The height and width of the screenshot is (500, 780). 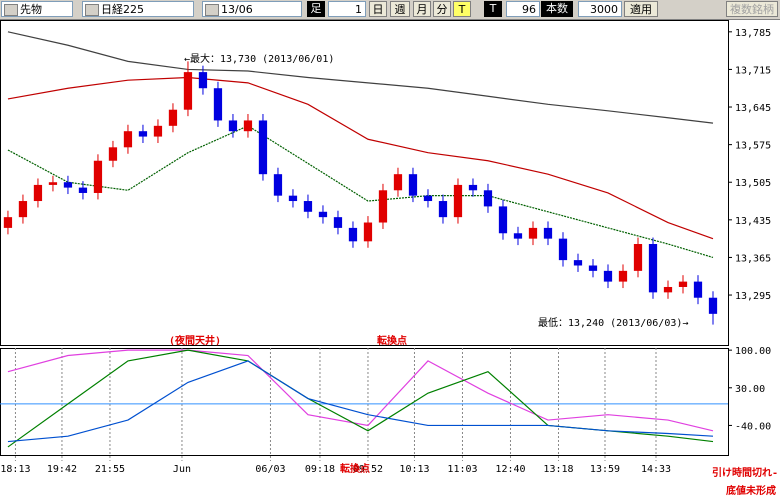 I want to click on x-tick-label: 09:52, so click(x=368, y=469).